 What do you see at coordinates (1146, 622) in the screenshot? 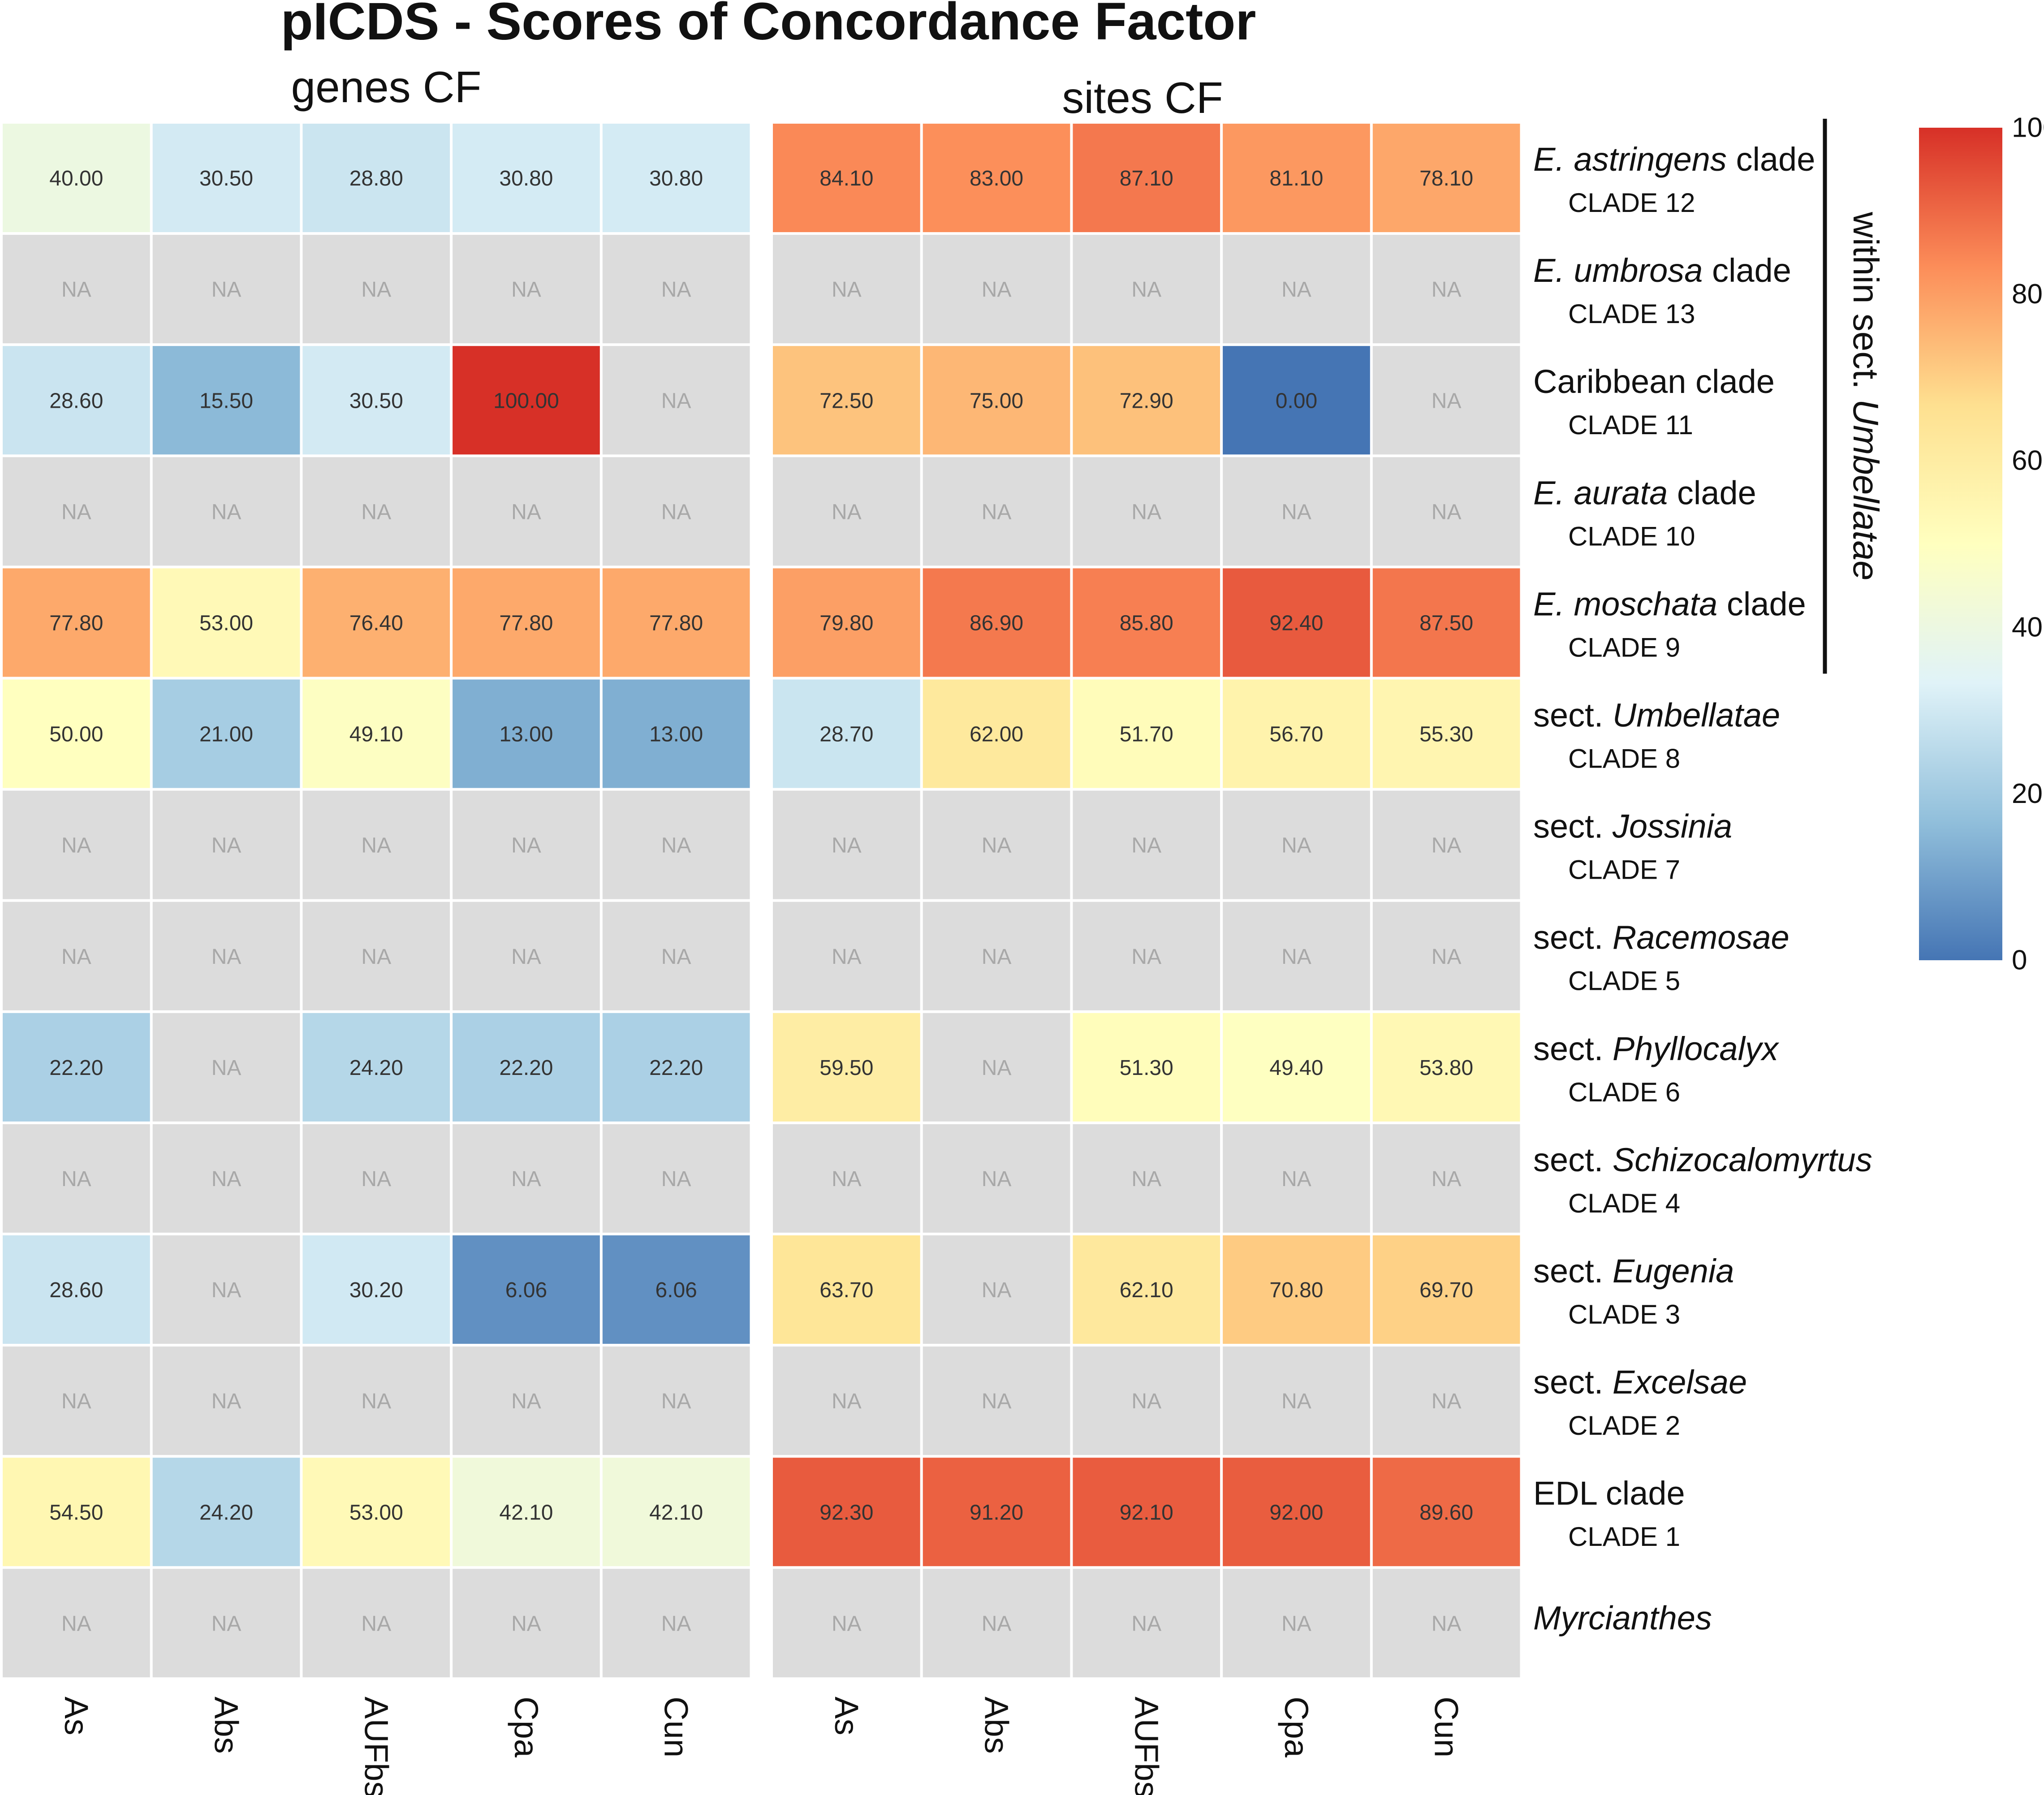
I see `cell-sites-r4-c2` at bounding box center [1146, 622].